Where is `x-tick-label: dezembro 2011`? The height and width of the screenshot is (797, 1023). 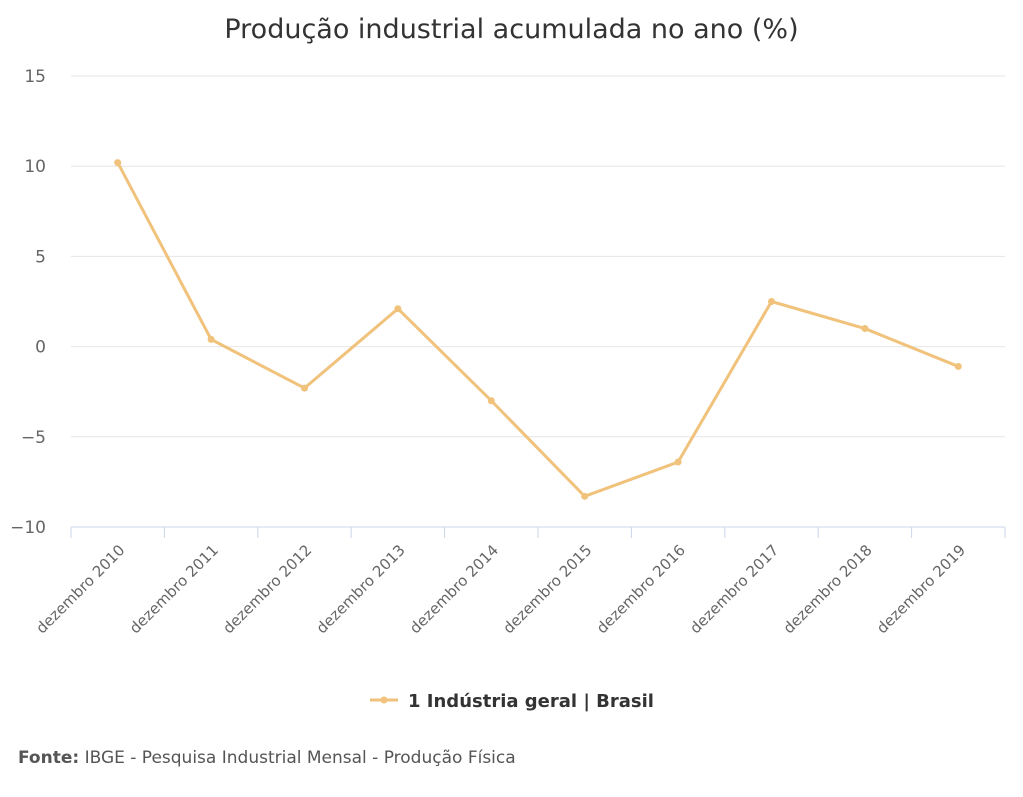
x-tick-label: dezembro 2011 is located at coordinates (174, 589).